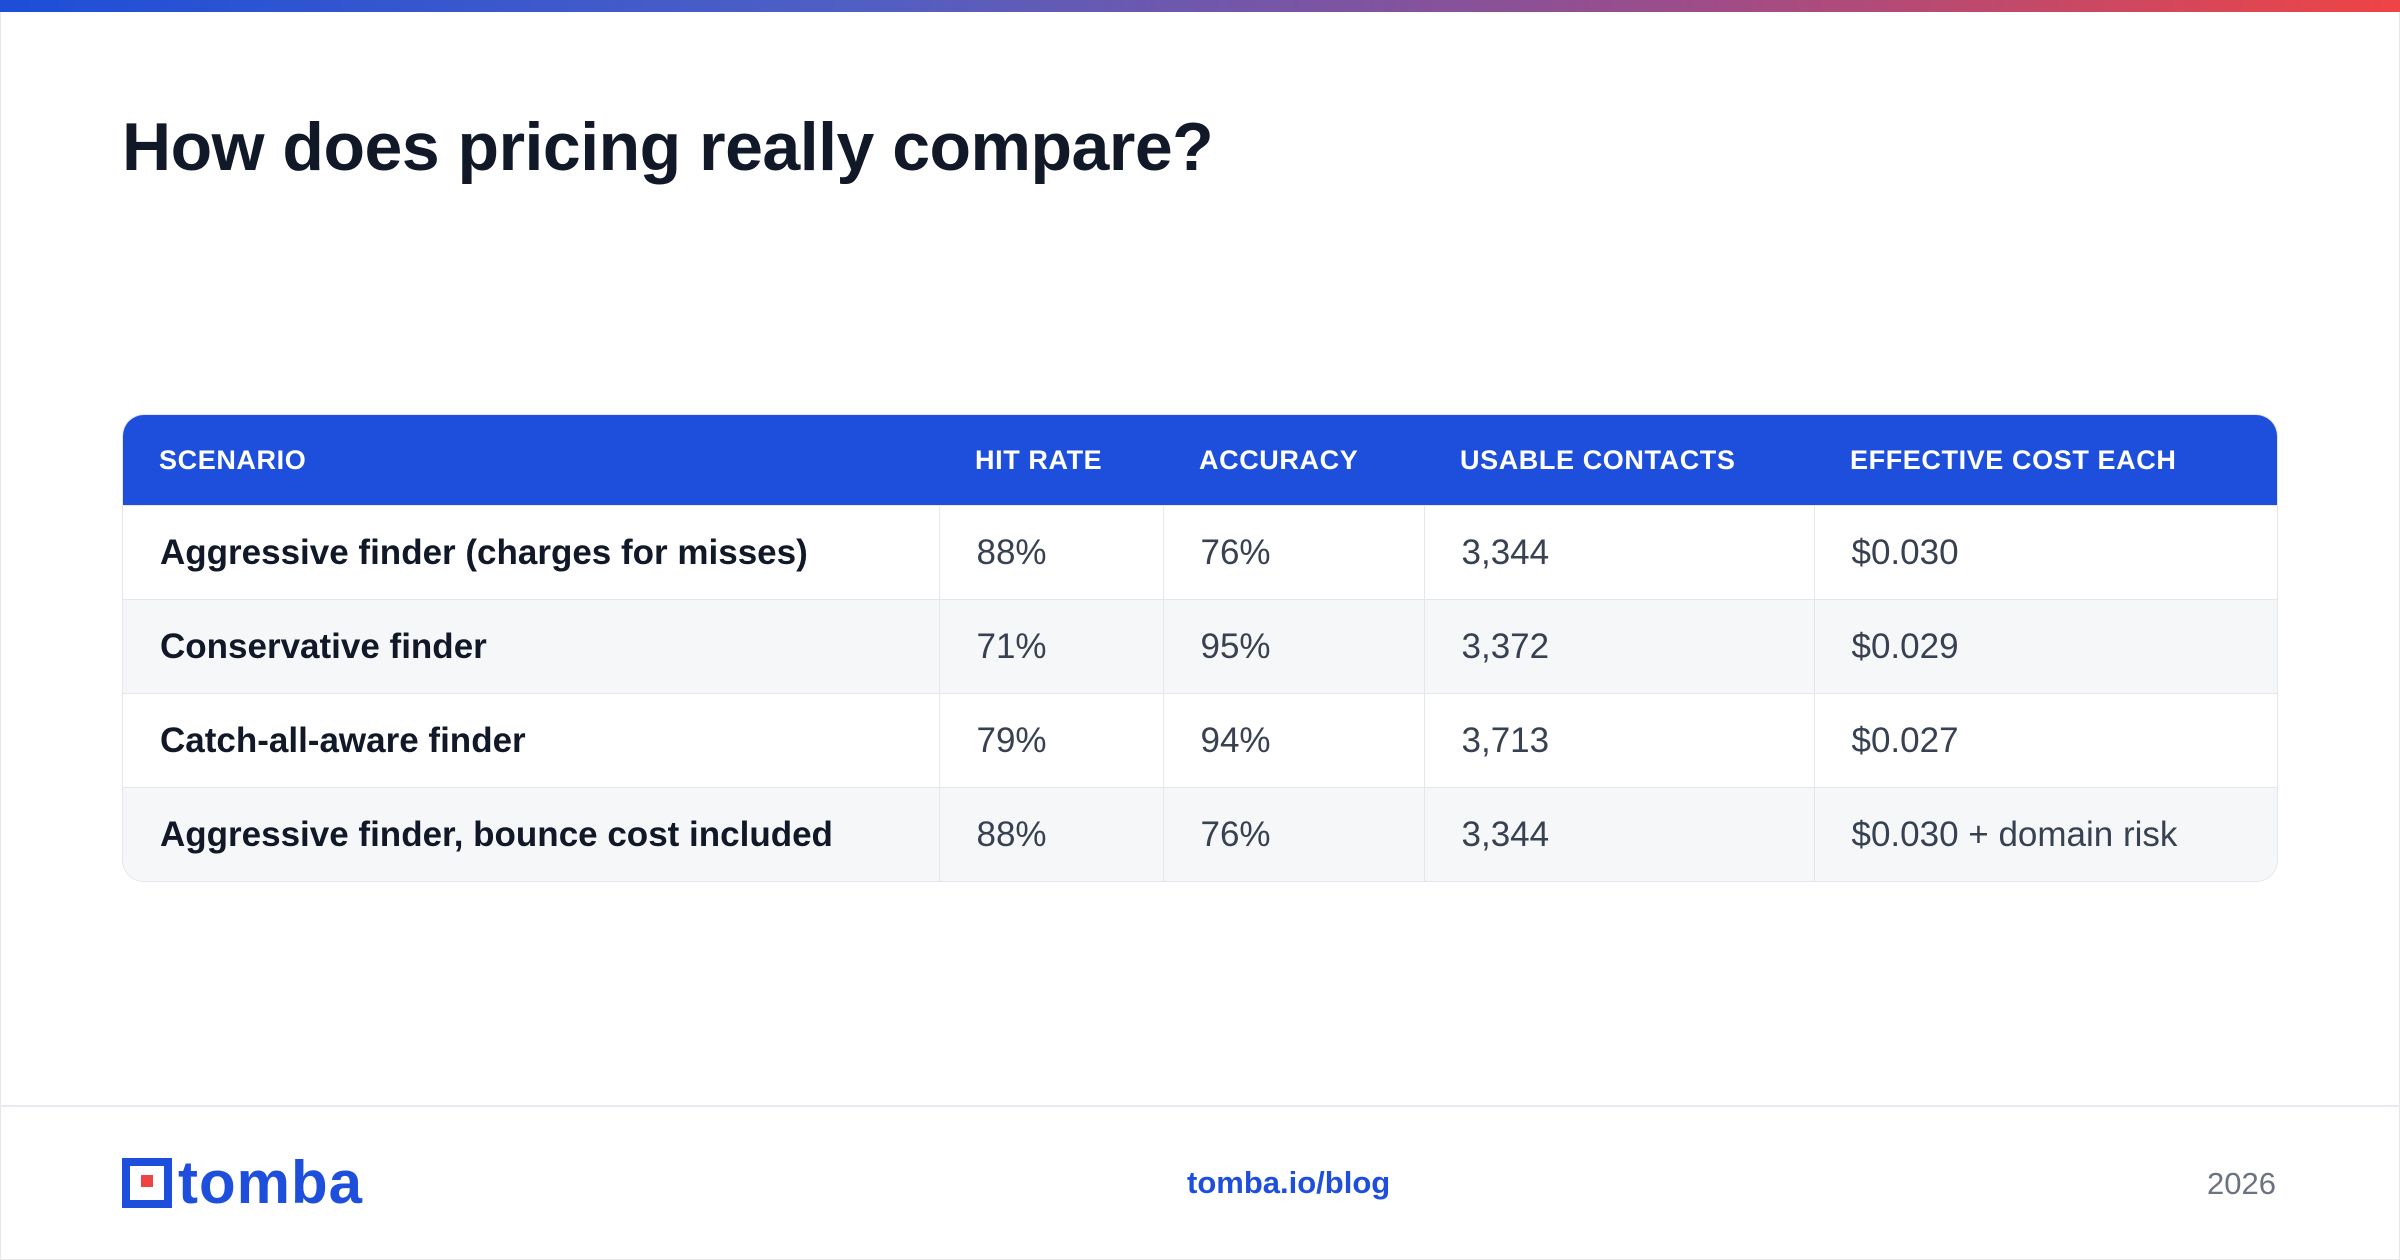  I want to click on header-hit-rate: HIT RATE, so click(1051, 460).